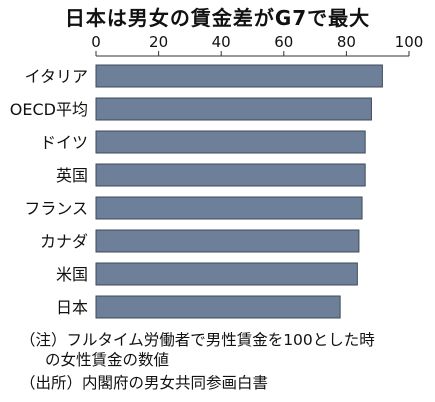 The image size is (435, 402). What do you see at coordinates (96, 42) in the screenshot?
I see `x-tick-label: 0` at bounding box center [96, 42].